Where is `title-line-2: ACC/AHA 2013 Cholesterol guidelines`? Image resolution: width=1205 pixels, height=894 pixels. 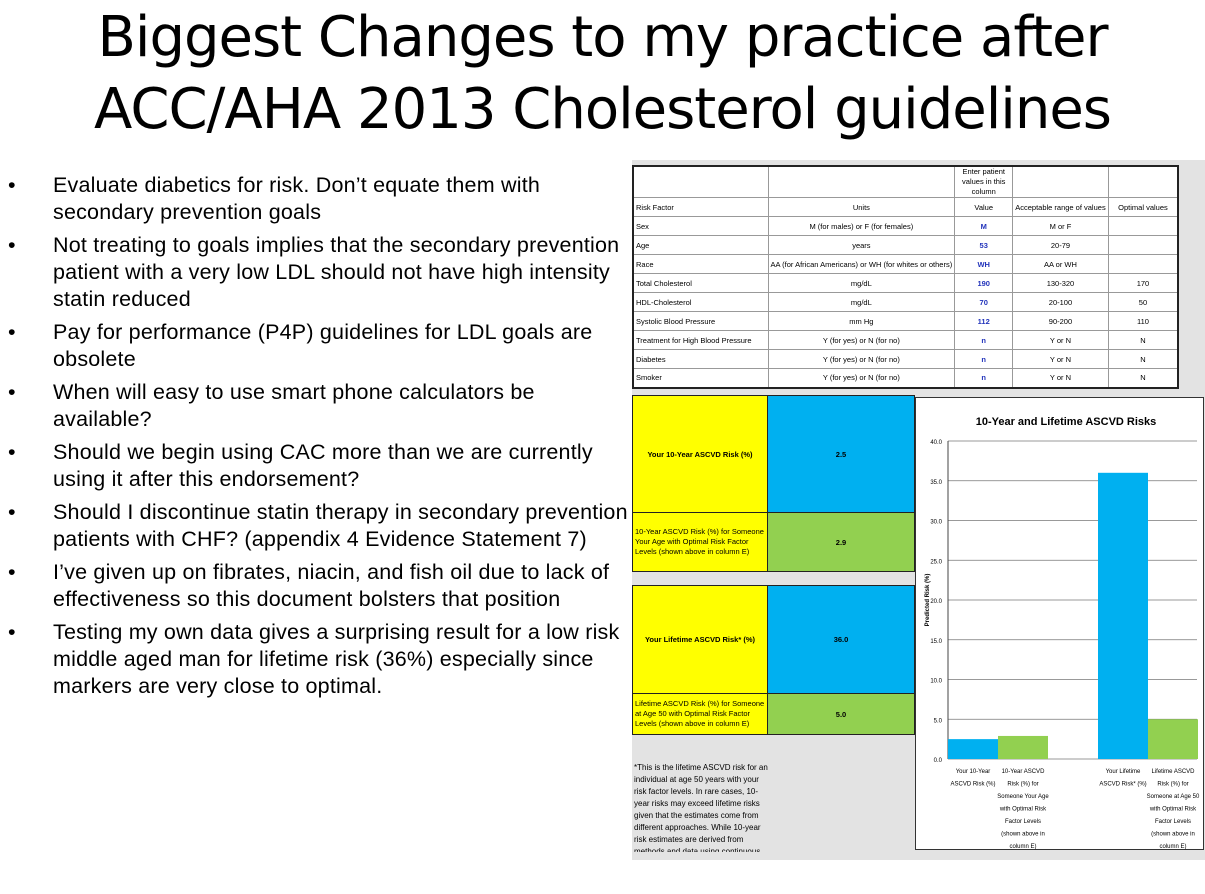 title-line-2: ACC/AHA 2013 Cholesterol guidelines is located at coordinates (603, 109).